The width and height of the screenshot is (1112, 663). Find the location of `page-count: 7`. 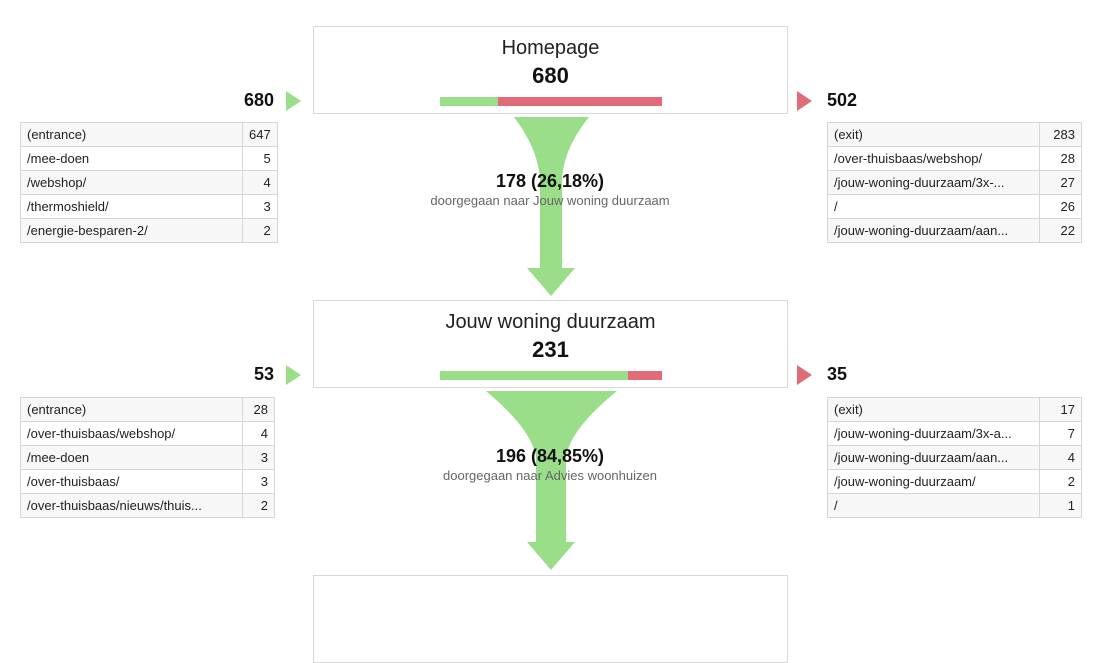

page-count: 7 is located at coordinates (1060, 433).